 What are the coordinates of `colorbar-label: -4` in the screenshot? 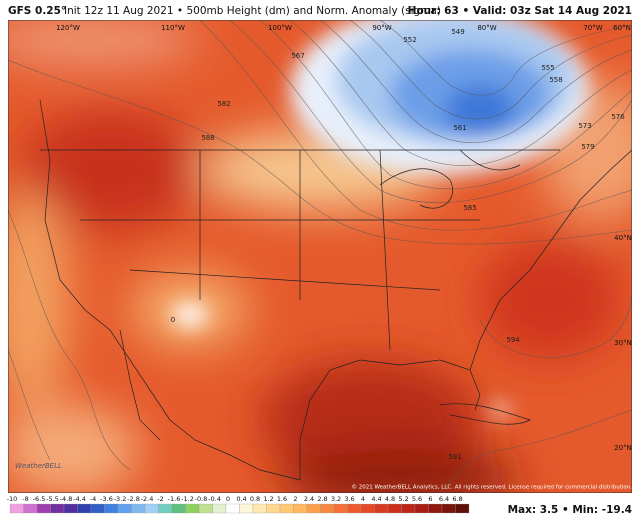 It's located at (93, 499).